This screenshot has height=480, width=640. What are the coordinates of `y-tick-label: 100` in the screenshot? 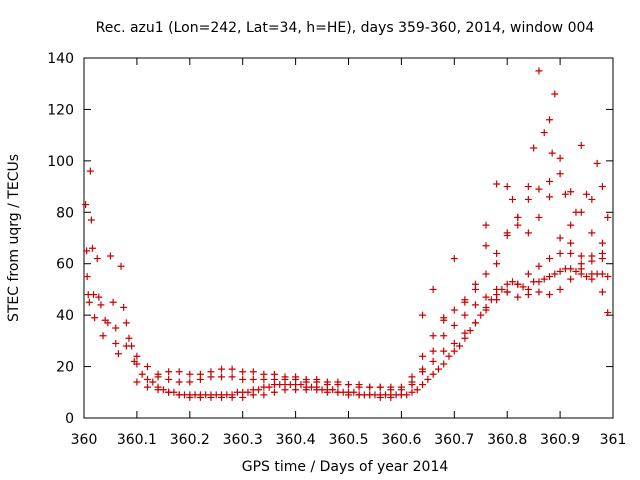 It's located at (60, 162).